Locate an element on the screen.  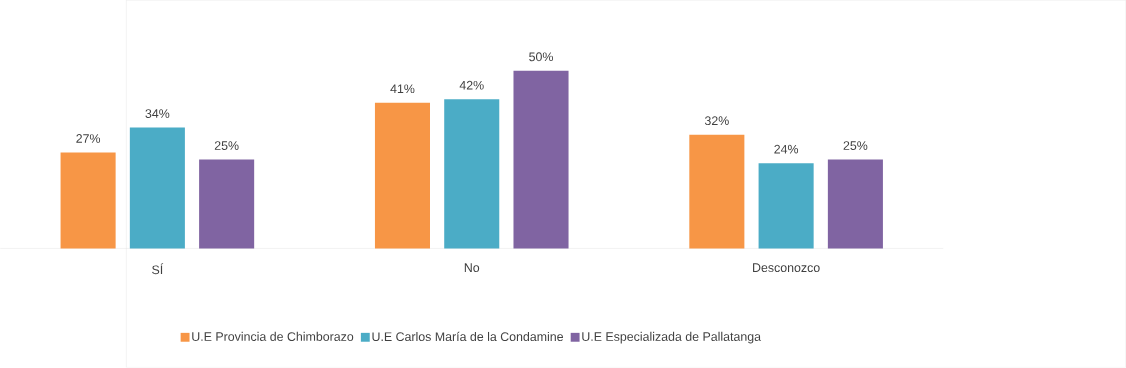
data-label: 34% is located at coordinates (157, 114).